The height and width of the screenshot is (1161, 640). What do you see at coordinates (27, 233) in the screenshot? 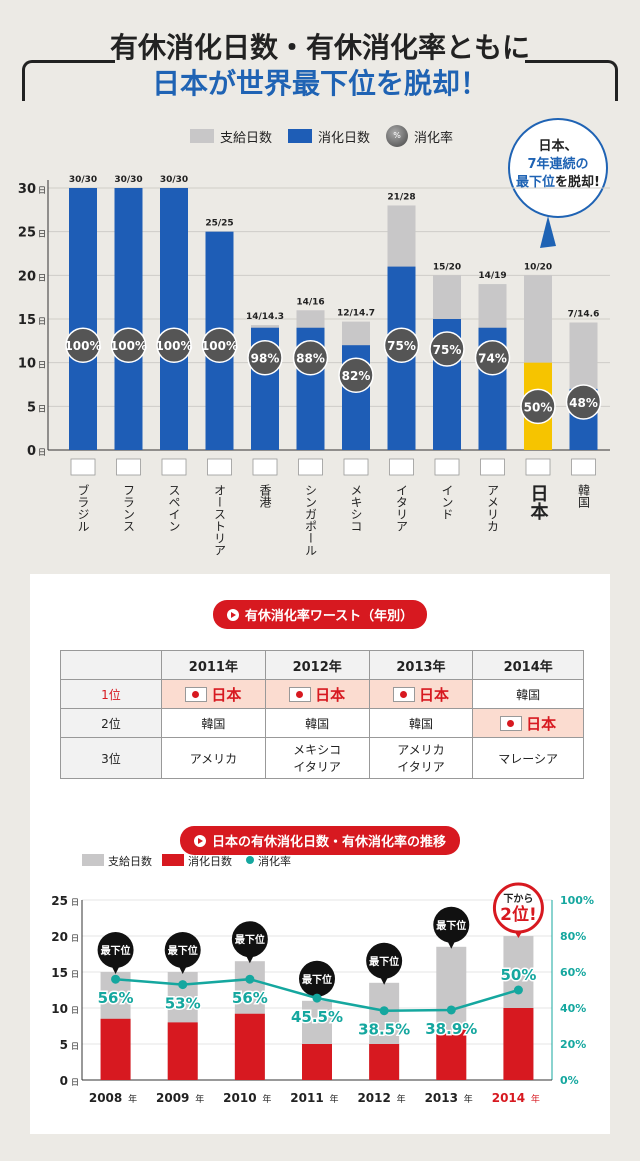
I see `y-tick-label: 25` at bounding box center [27, 233].